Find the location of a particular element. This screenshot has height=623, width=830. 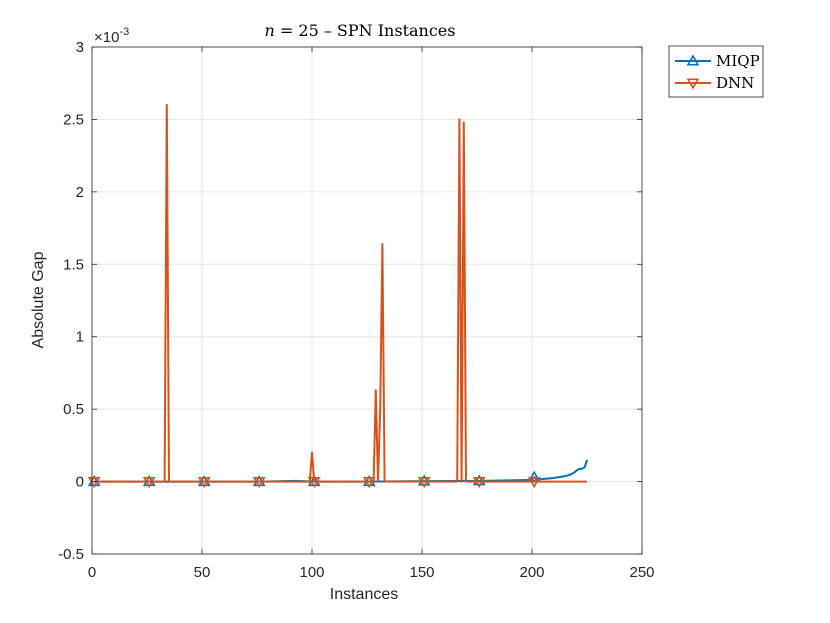

x-tick-label: 0 is located at coordinates (92, 572).